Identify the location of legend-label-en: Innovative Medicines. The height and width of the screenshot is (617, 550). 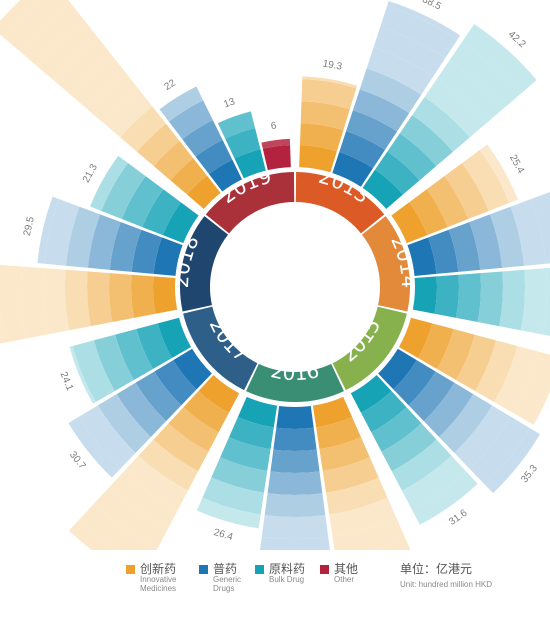
(158, 584).